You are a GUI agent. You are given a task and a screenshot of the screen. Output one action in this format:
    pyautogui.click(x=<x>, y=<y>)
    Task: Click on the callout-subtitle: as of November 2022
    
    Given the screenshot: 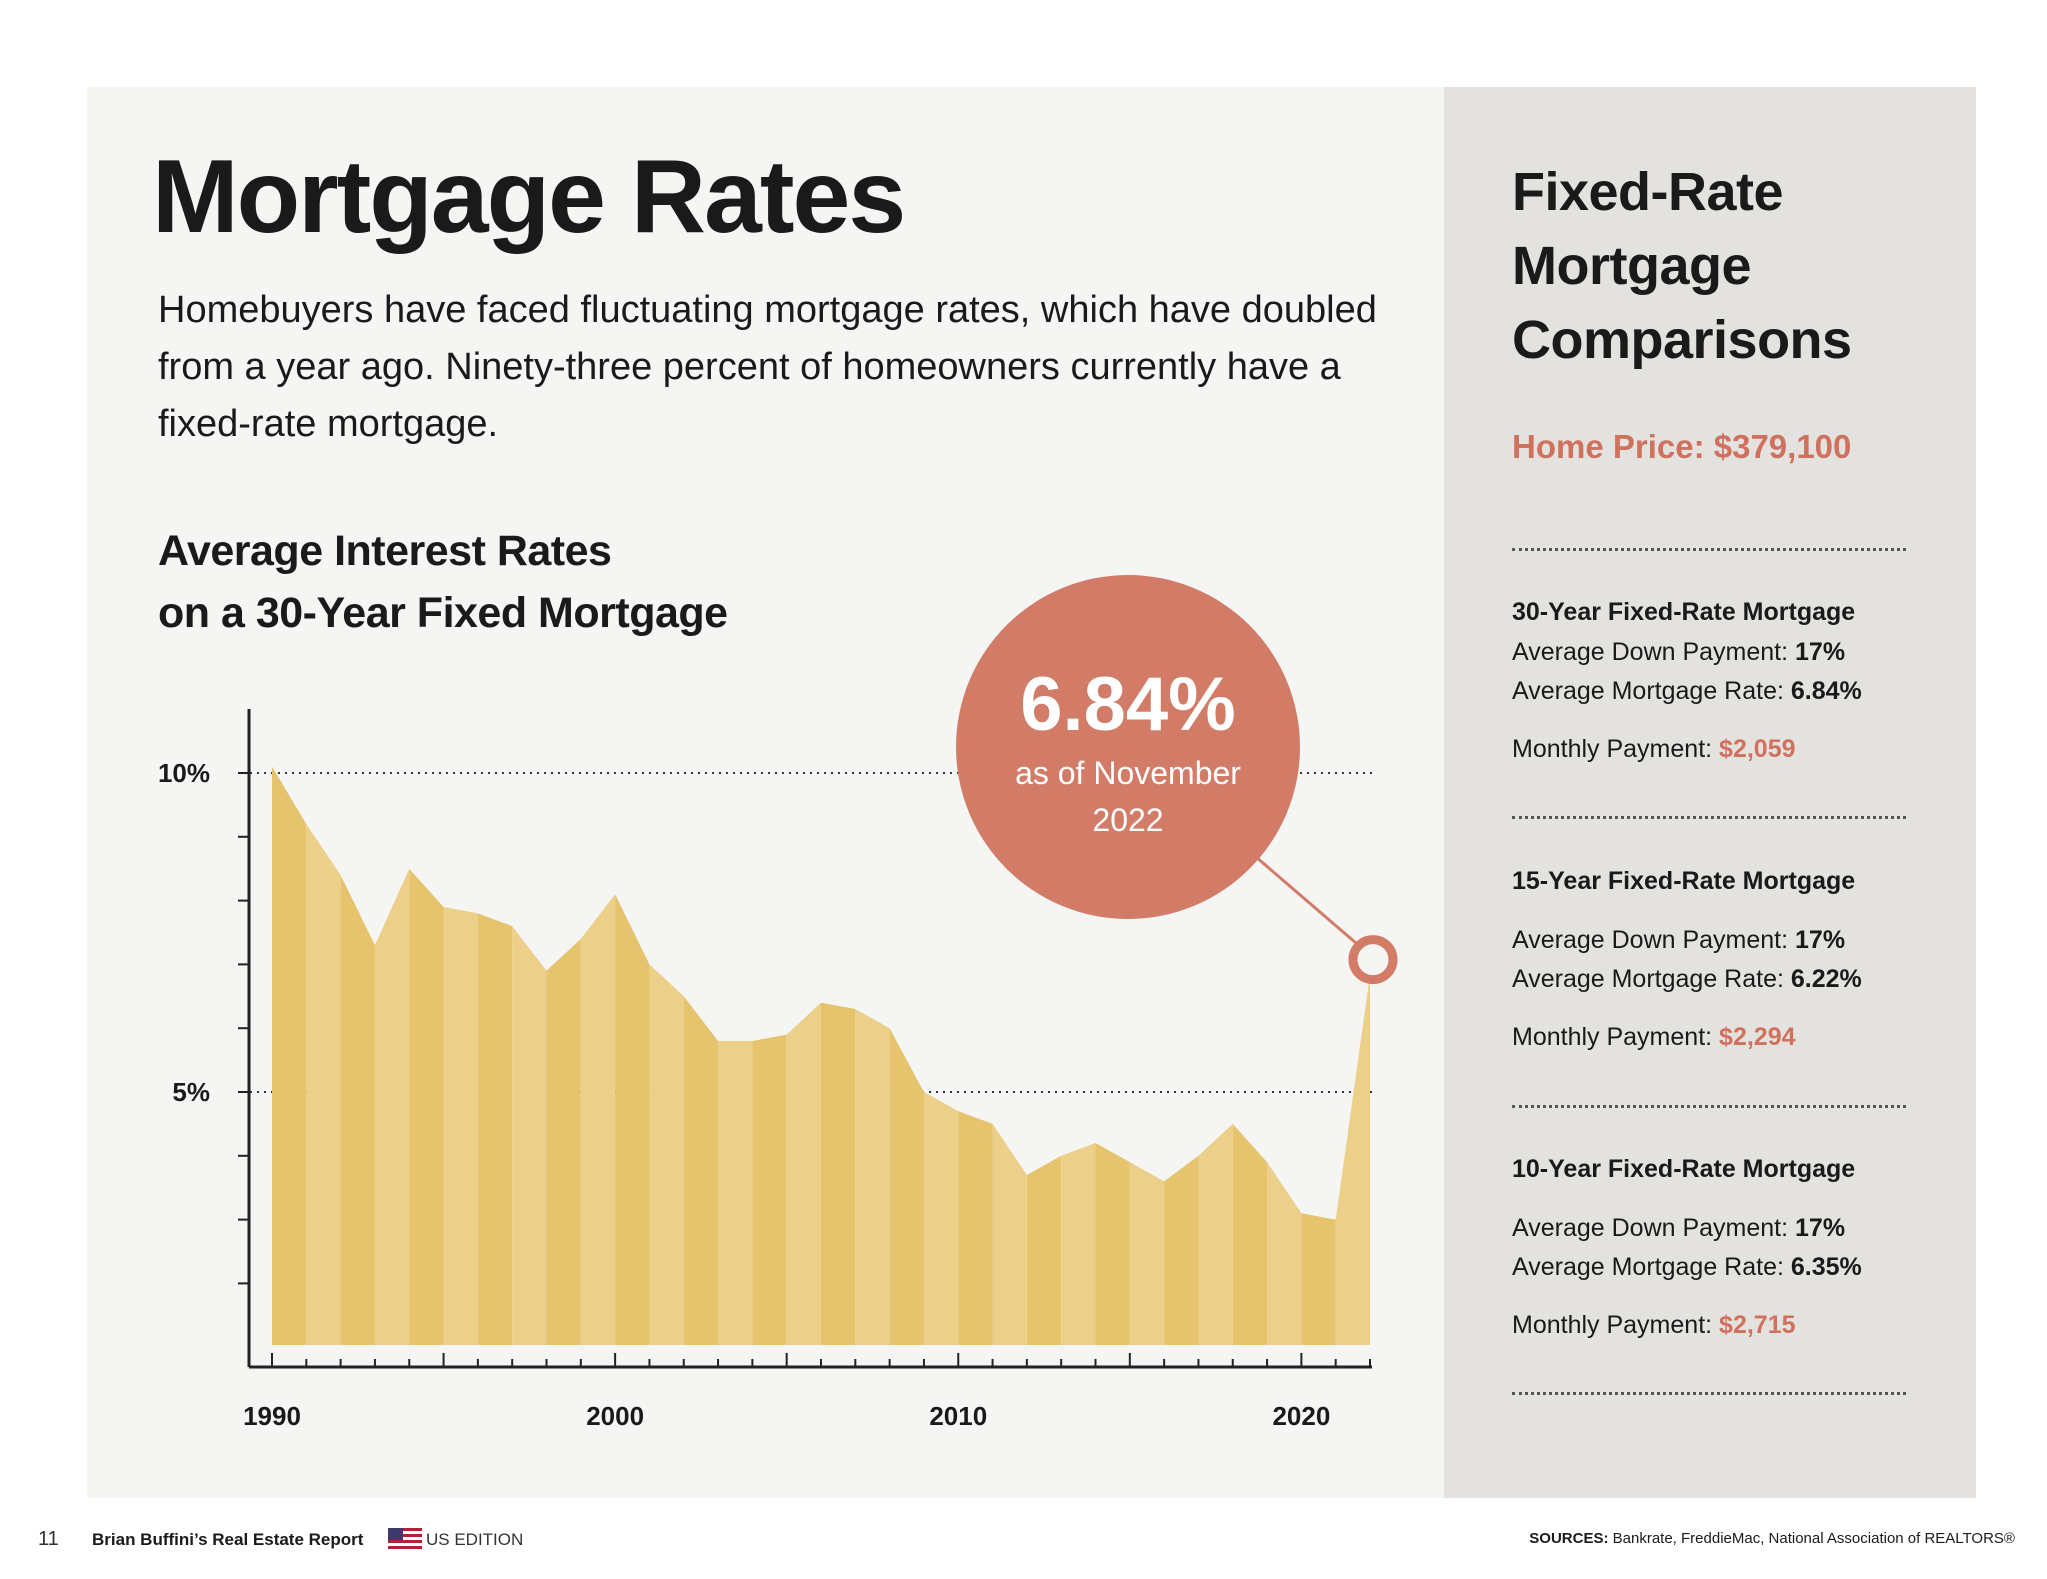 What is the action you would take?
    pyautogui.click(x=1128, y=797)
    